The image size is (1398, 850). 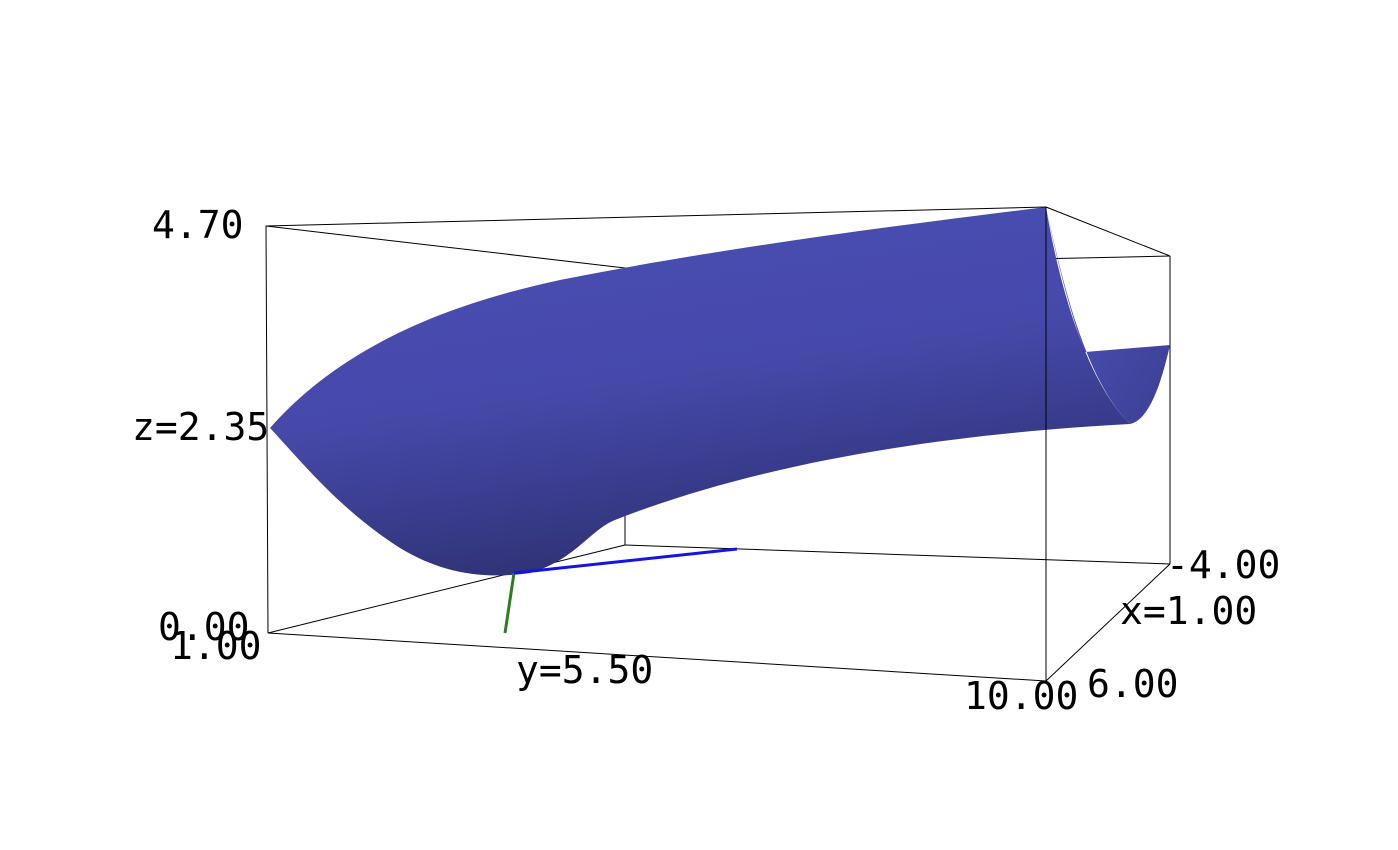 I want to click on box-edge-back-floor-left, so click(x=446, y=589).